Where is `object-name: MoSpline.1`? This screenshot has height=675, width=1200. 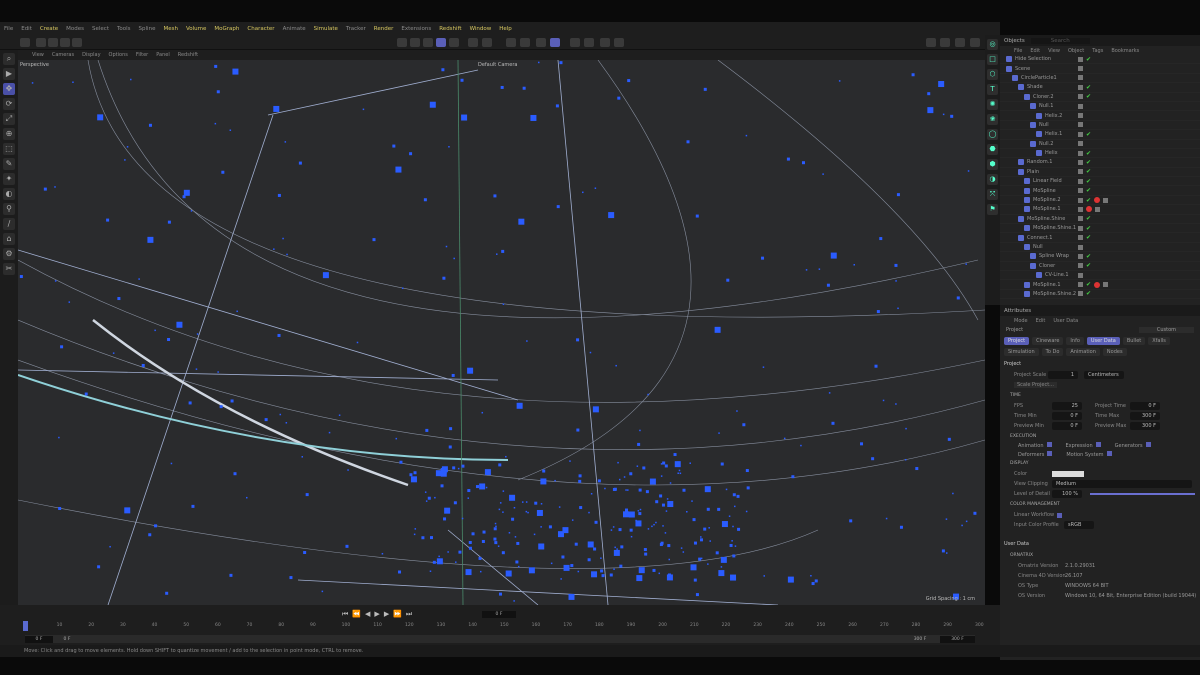 object-name: MoSpline.1 is located at coordinates (1047, 284).